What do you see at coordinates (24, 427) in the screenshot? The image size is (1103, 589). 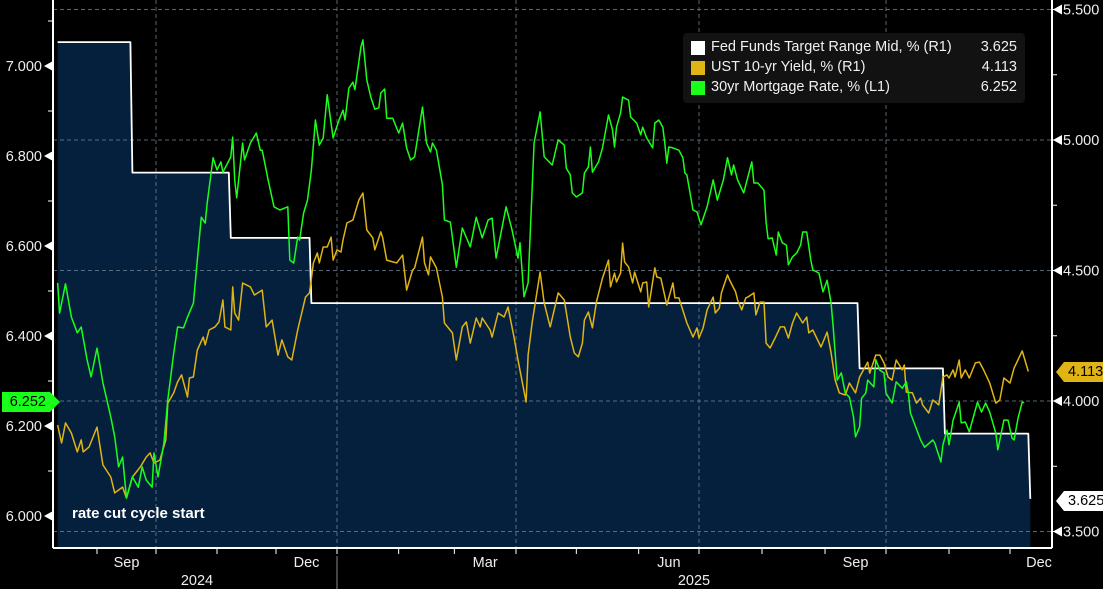 I see `left-tick-label: 6.200` at bounding box center [24, 427].